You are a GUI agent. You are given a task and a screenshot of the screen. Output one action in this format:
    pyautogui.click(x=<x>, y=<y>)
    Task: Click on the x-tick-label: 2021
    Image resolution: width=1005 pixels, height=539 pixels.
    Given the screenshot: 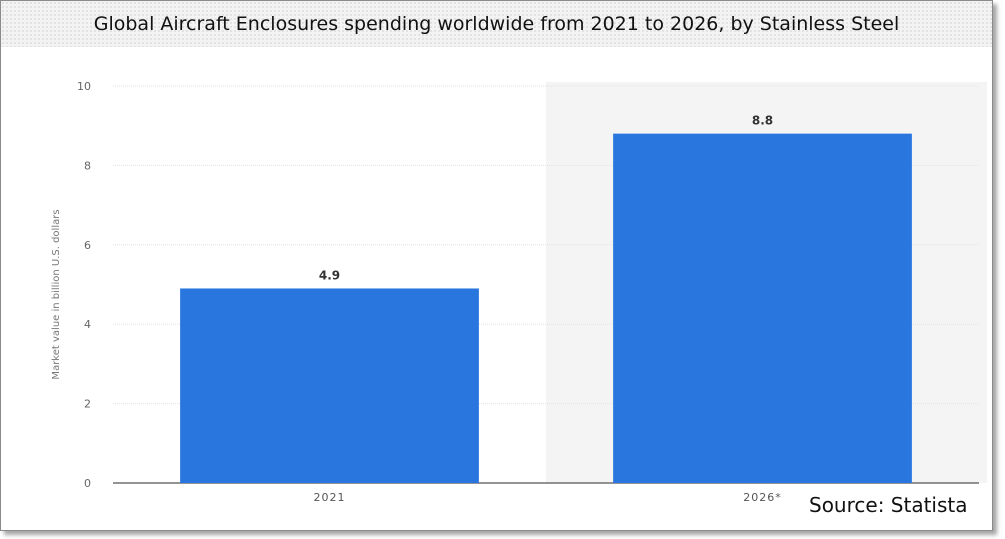 What is the action you would take?
    pyautogui.click(x=330, y=497)
    